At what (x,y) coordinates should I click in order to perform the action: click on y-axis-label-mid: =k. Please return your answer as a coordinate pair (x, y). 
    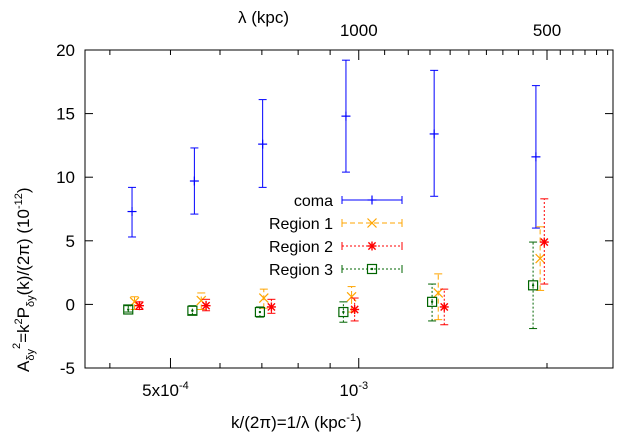
    Looking at the image, I should click on (23, 333).